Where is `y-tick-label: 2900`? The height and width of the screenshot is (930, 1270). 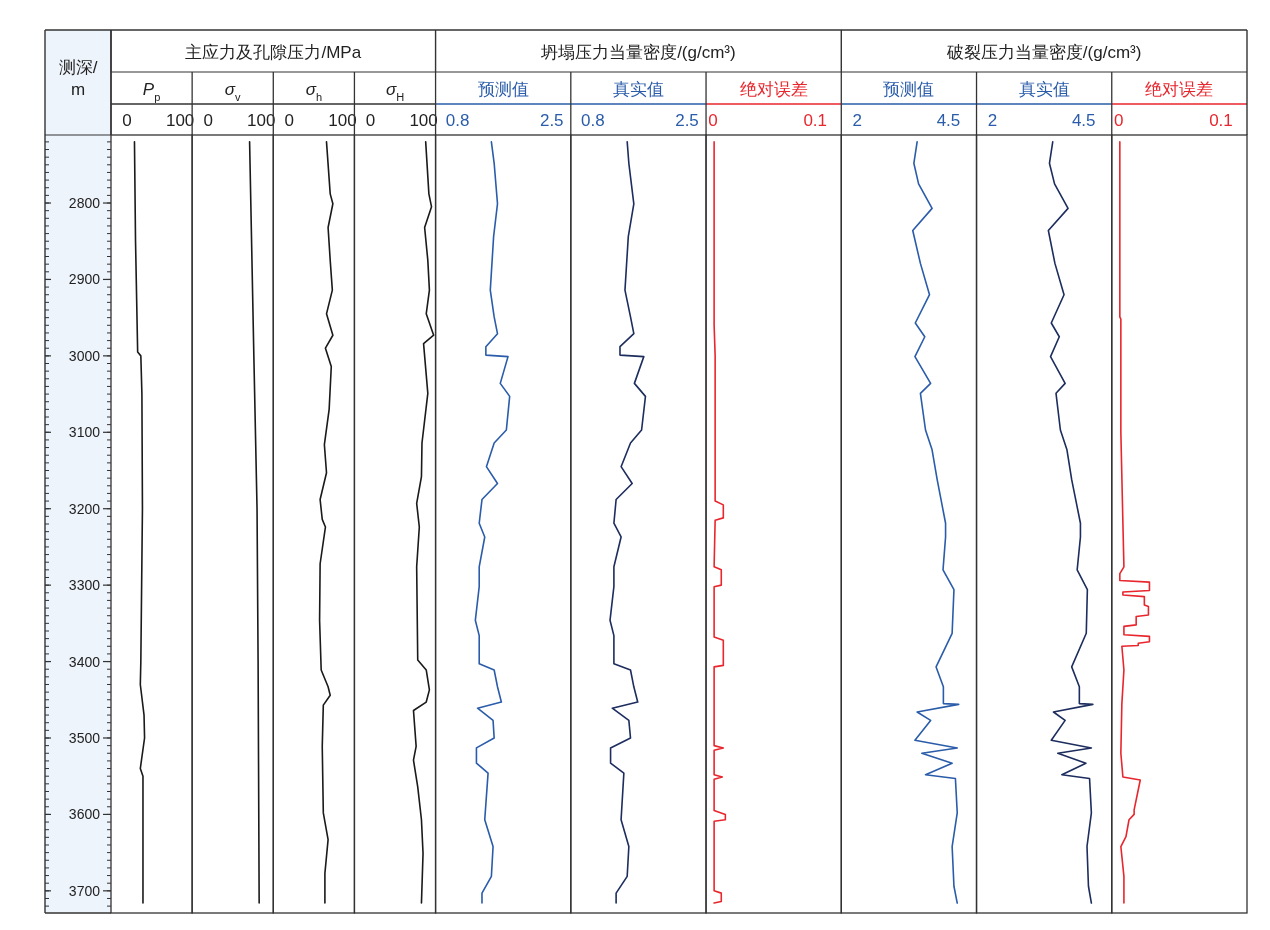 y-tick-label: 2900 is located at coordinates (84, 279).